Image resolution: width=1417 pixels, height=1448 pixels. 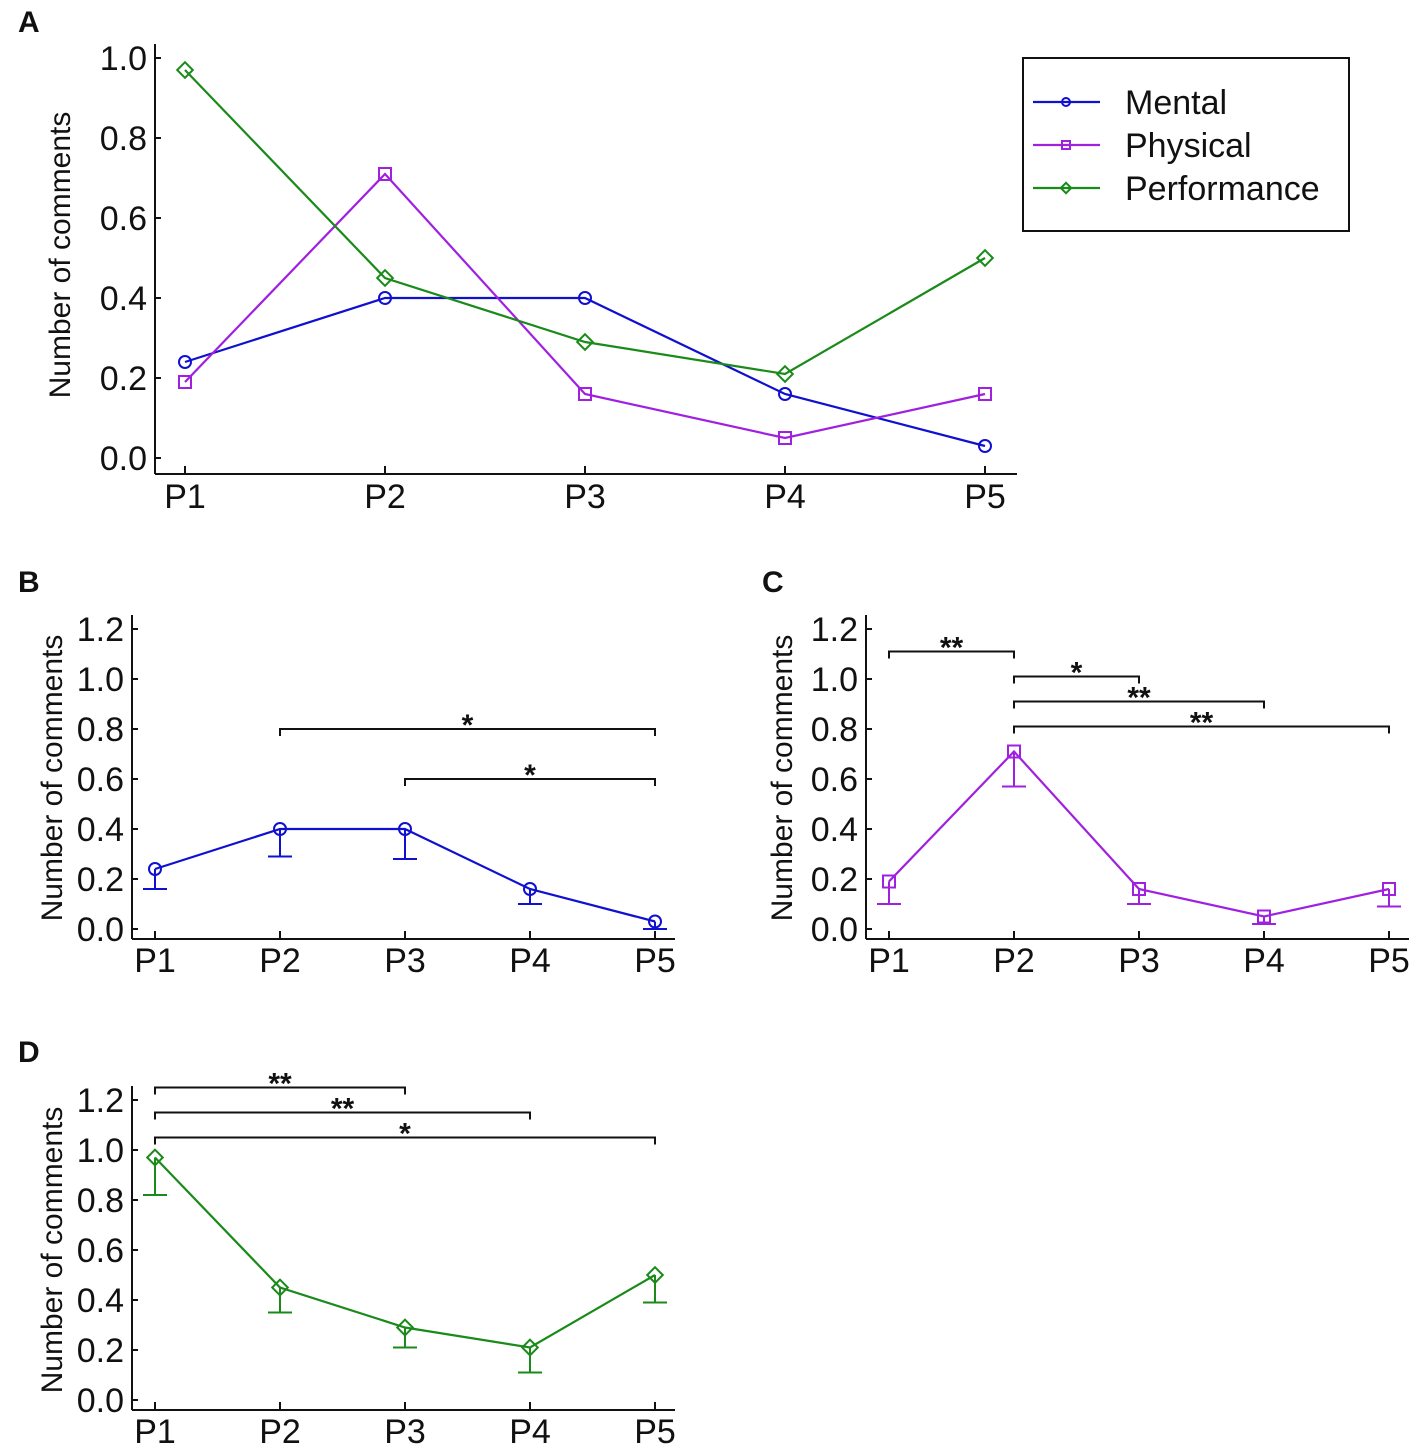 What do you see at coordinates (1066, 102) in the screenshot?
I see `legend-mental-marker` at bounding box center [1066, 102].